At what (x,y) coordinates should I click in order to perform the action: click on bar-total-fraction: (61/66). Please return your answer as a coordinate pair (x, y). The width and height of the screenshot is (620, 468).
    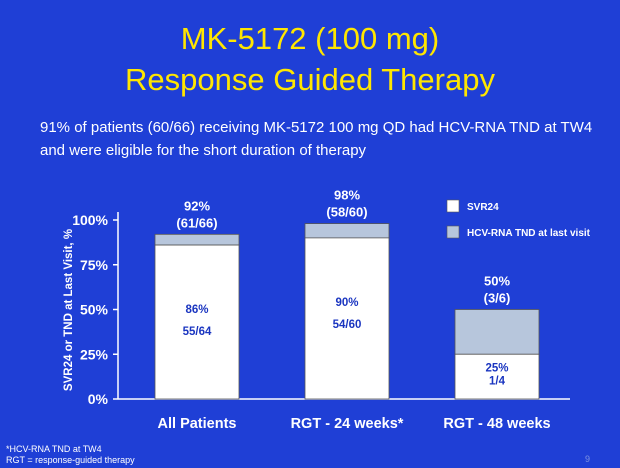
    Looking at the image, I should click on (196, 222).